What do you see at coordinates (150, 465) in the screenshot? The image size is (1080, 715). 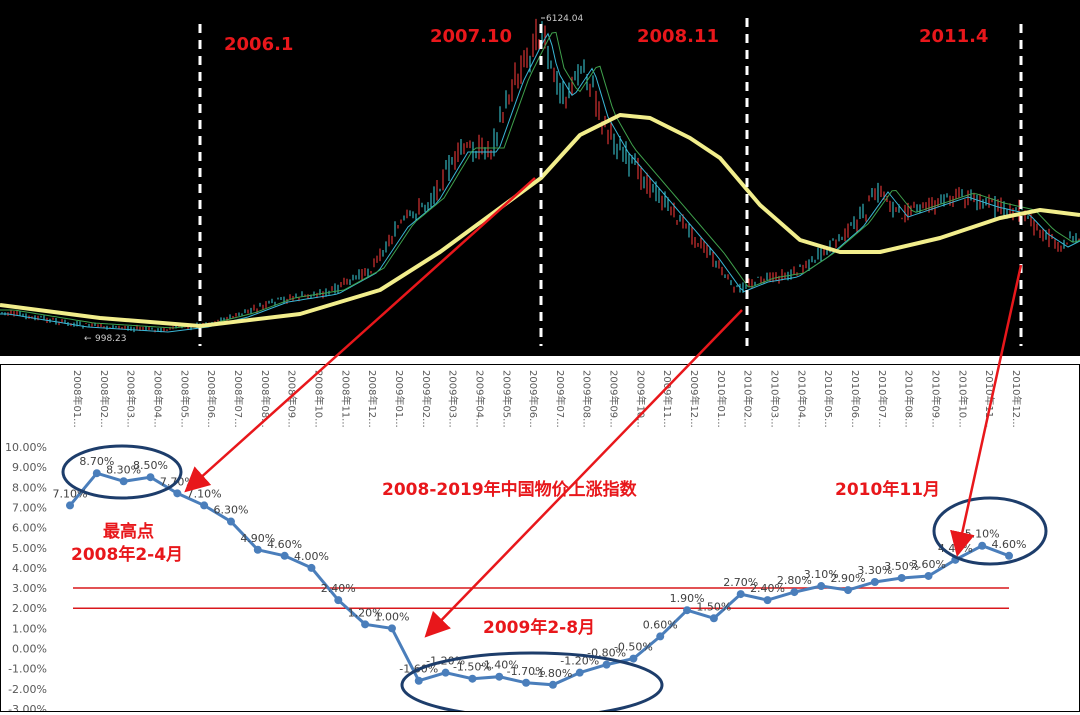 I see `data-label: 8.50%` at bounding box center [150, 465].